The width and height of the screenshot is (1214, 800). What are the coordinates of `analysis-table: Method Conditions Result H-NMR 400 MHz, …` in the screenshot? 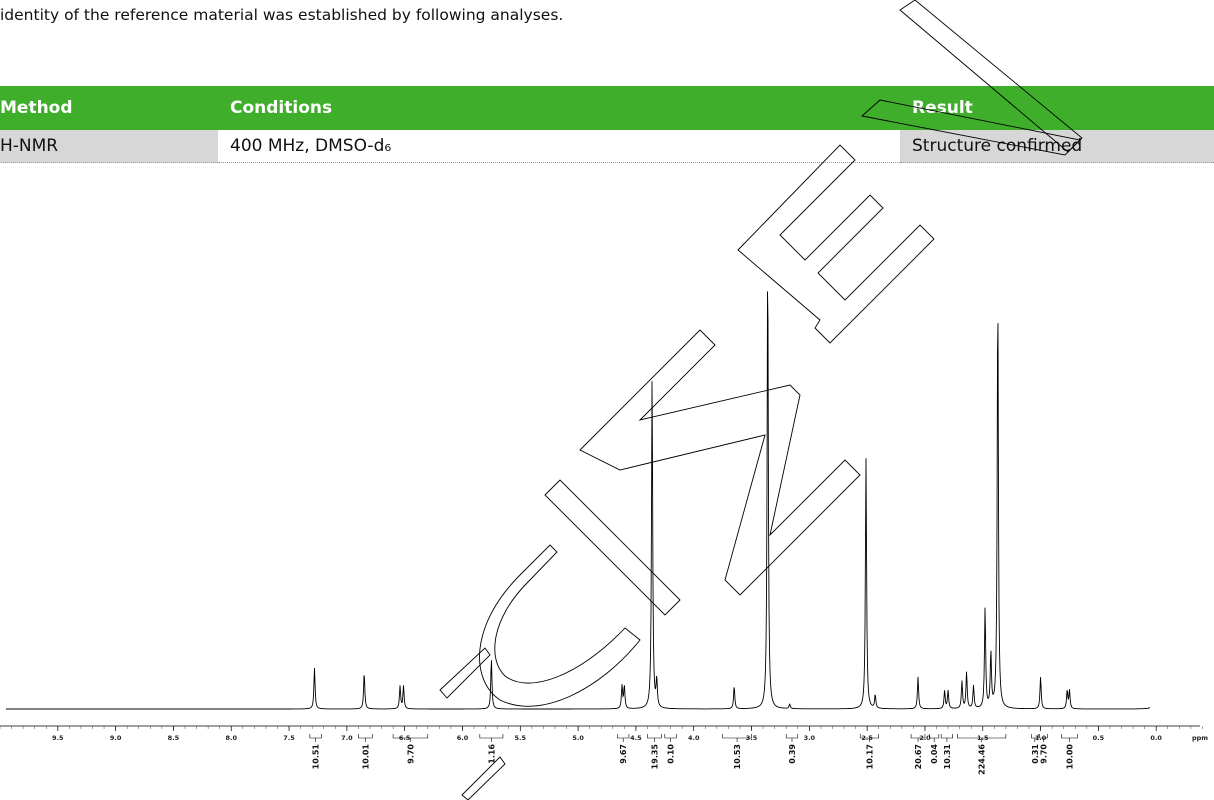 It's located at (607, 124).